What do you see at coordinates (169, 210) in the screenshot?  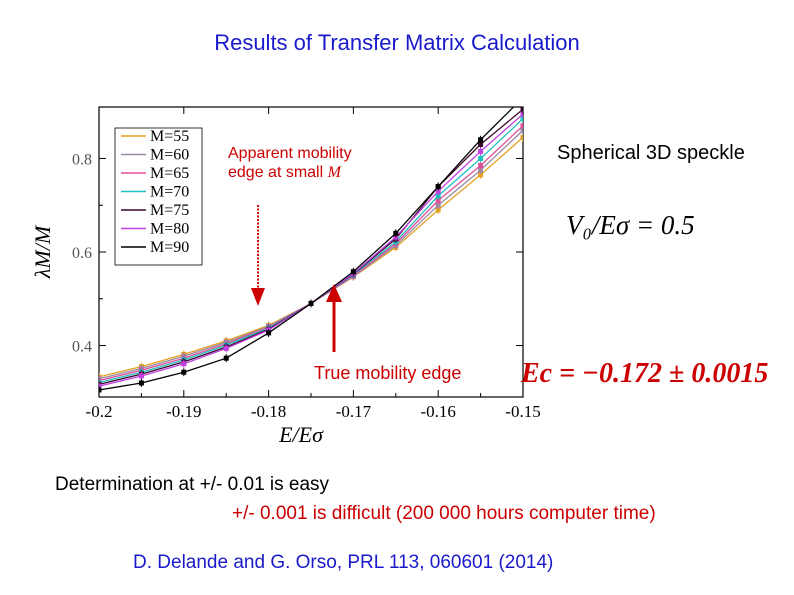 I see `legend-label-M=75: M=75` at bounding box center [169, 210].